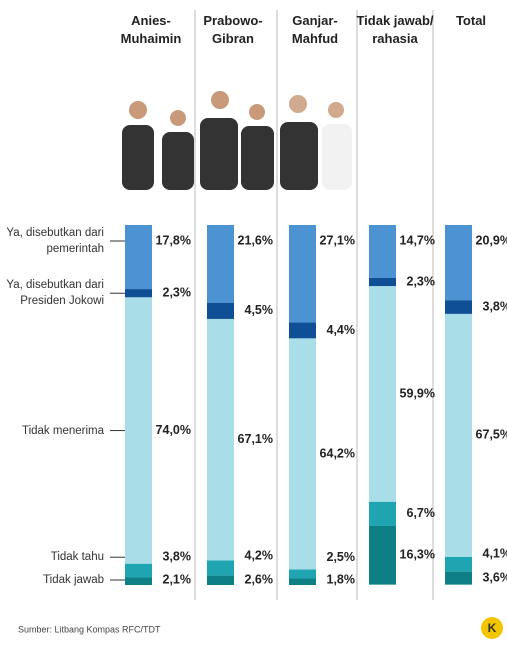 Image resolution: width=507 pixels, height=649 pixels. What do you see at coordinates (491, 435) in the screenshot?
I see `value-label: 67,5%` at bounding box center [491, 435].